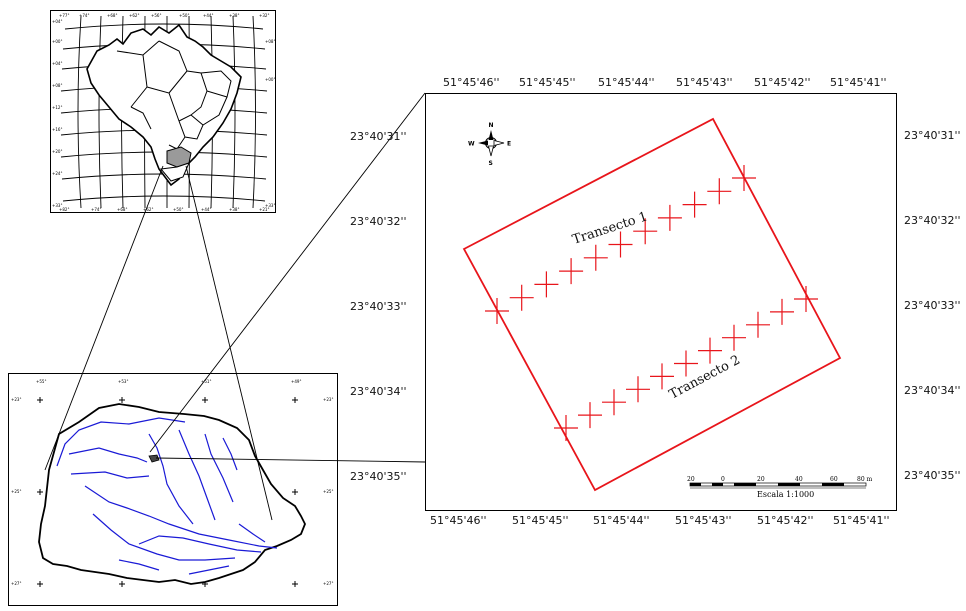 The image size is (966, 611). What do you see at coordinates (16, 491) in the screenshot?
I see `parana-left-tick: +25°` at bounding box center [16, 491].